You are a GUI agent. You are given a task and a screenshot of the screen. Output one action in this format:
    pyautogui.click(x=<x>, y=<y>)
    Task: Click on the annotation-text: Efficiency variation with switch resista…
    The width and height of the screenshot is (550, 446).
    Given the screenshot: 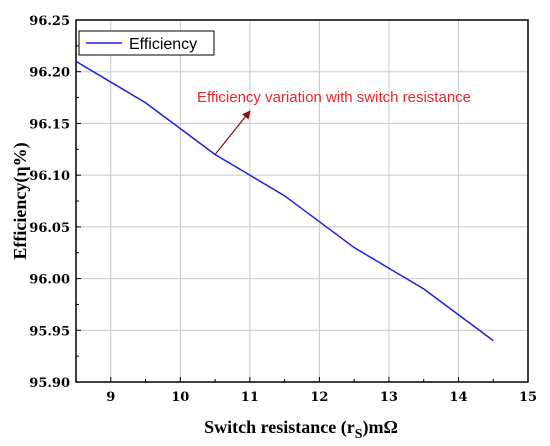 What is the action you would take?
    pyautogui.click(x=334, y=97)
    